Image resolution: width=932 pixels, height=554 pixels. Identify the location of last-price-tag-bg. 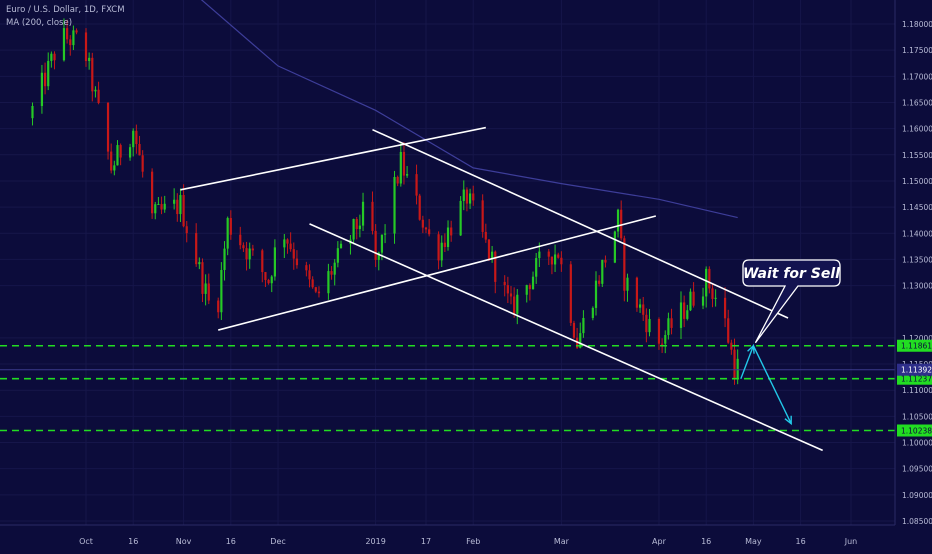
(914, 369).